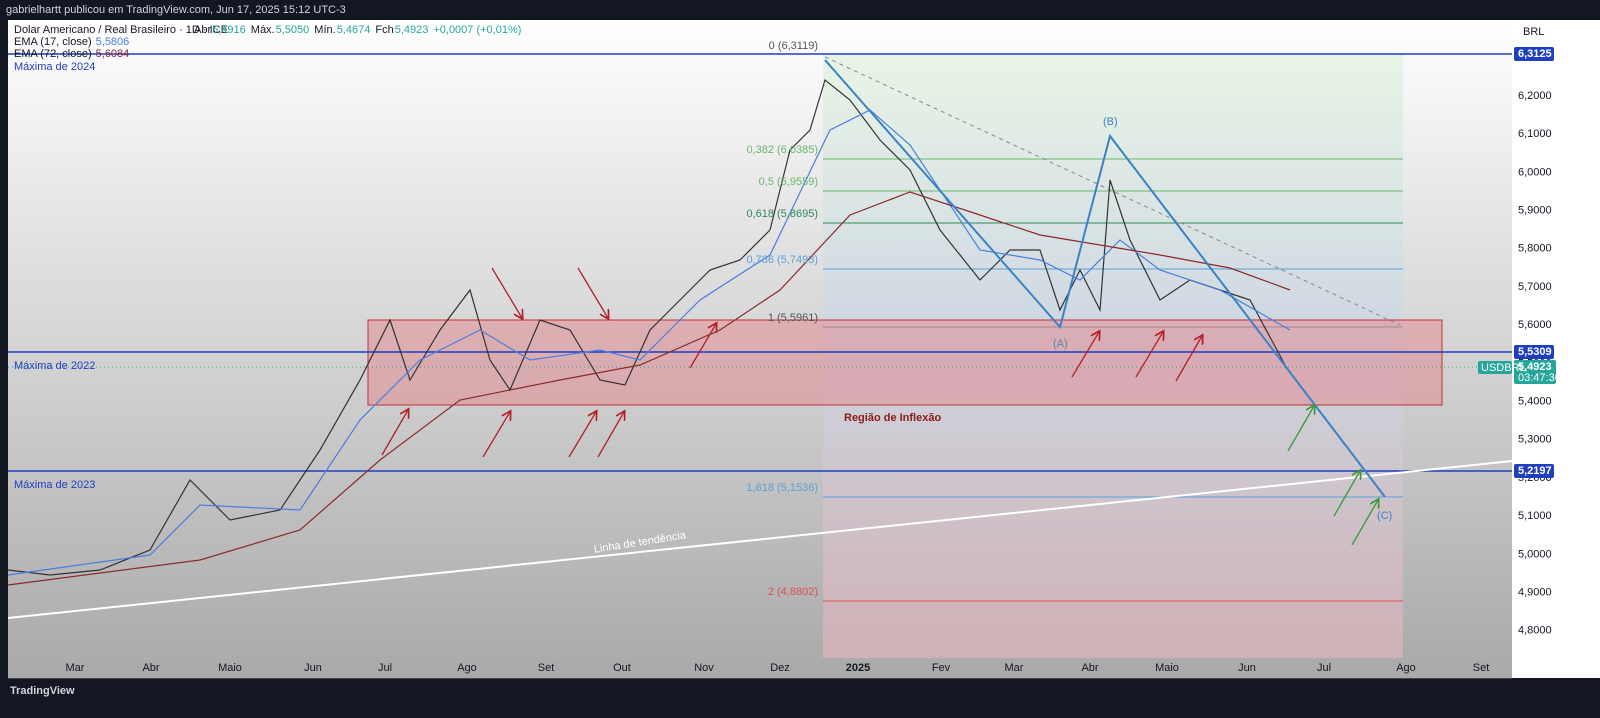  Describe the element at coordinates (793, 592) in the screenshot. I see `fib-label: 2 (4,8802)` at that location.